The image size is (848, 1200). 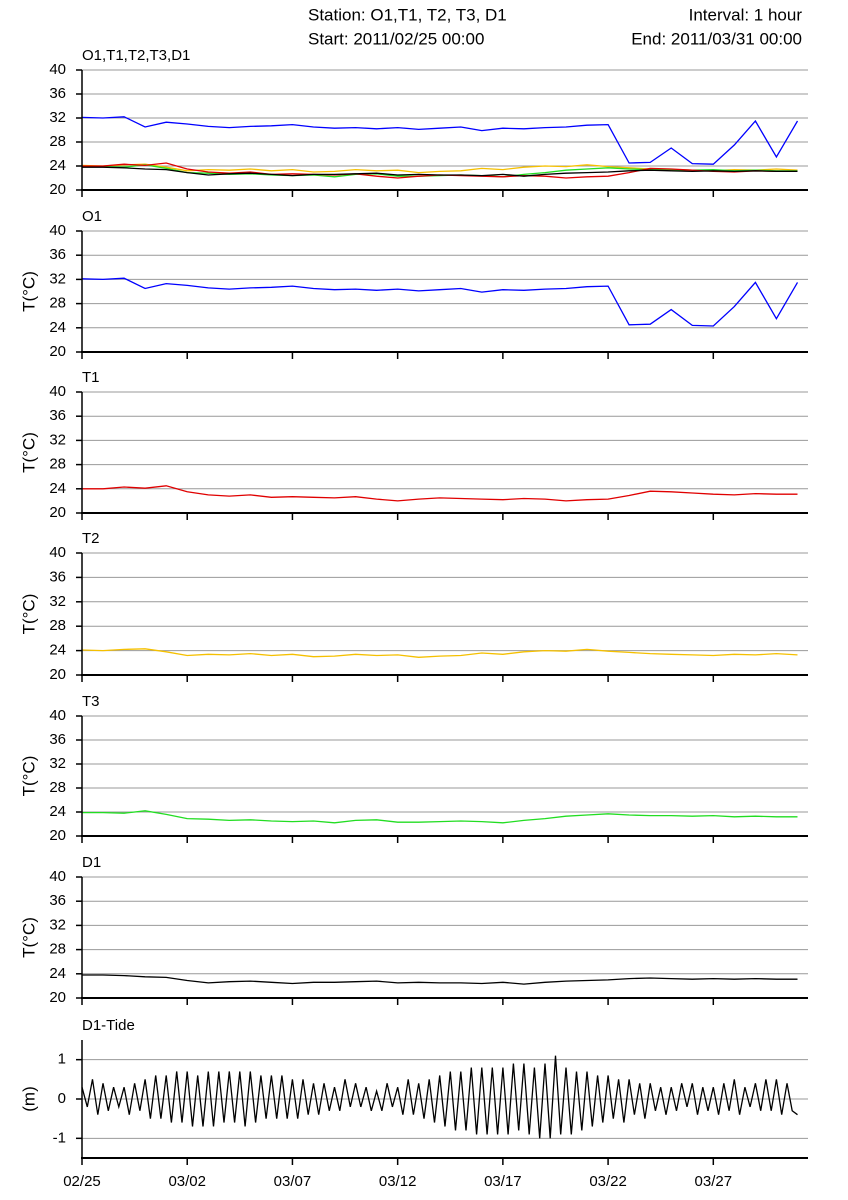 What do you see at coordinates (62, 1098) in the screenshot?
I see `y-tick-label: 0` at bounding box center [62, 1098].